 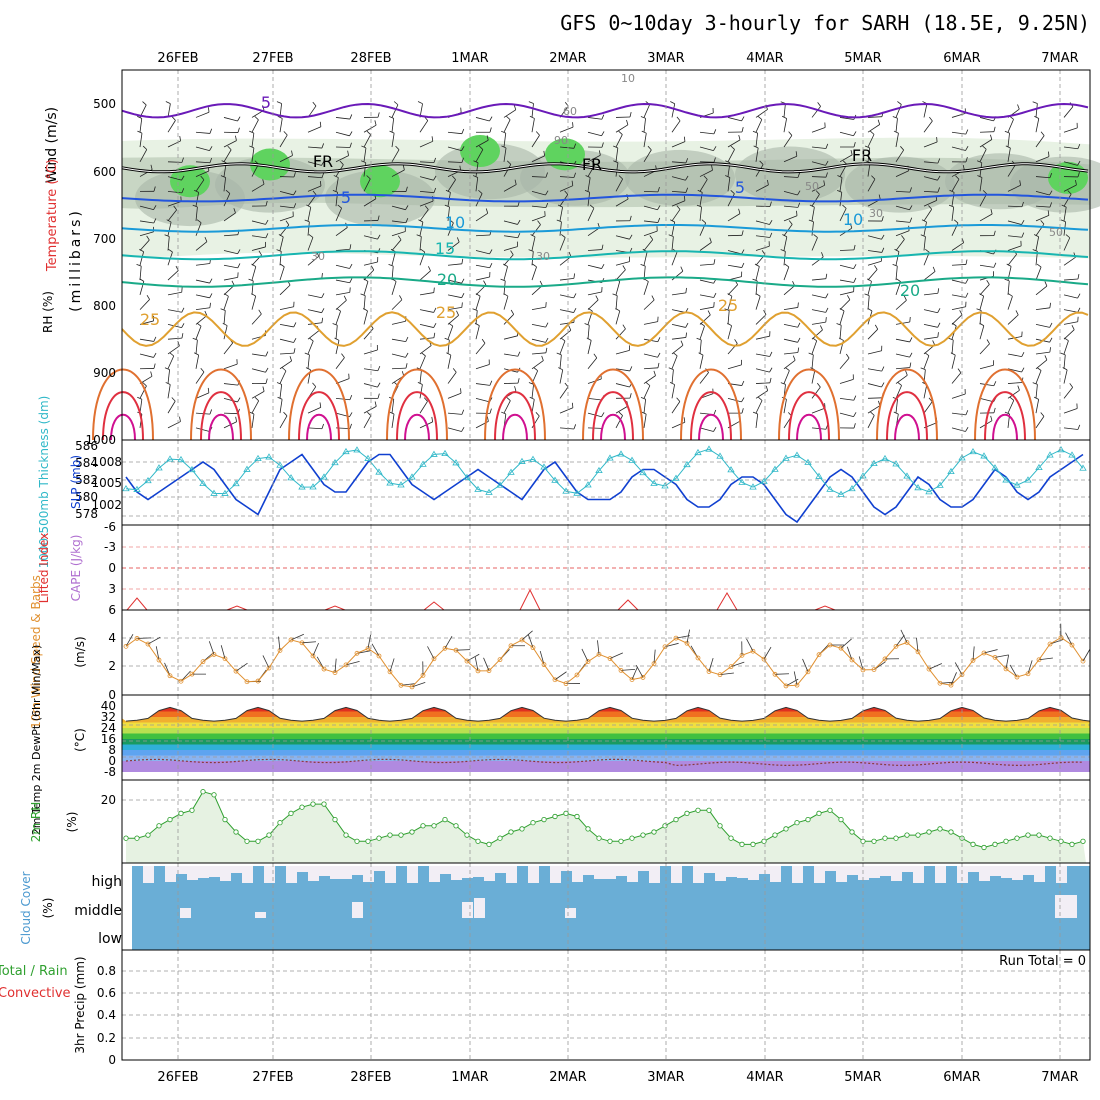 I want to click on slp-tick: 1002, so click(x=106, y=505).